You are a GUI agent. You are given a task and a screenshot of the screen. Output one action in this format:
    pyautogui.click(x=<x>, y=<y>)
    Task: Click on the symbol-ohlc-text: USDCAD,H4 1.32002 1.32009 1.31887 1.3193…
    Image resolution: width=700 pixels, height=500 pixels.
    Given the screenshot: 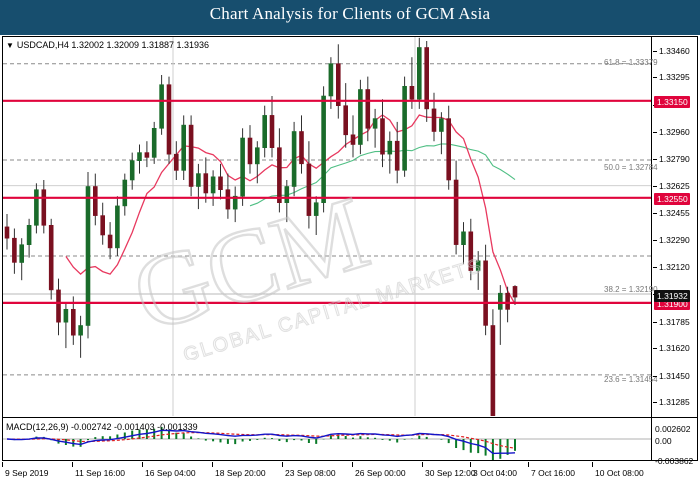 What is the action you would take?
    pyautogui.click(x=113, y=45)
    